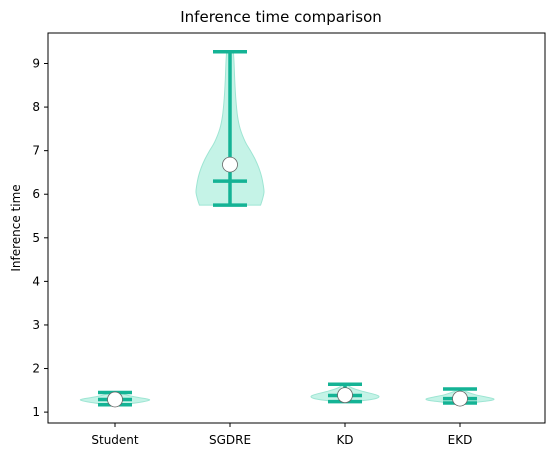  What do you see at coordinates (36, 369) in the screenshot?
I see `y-tick-label-2: 2` at bounding box center [36, 369].